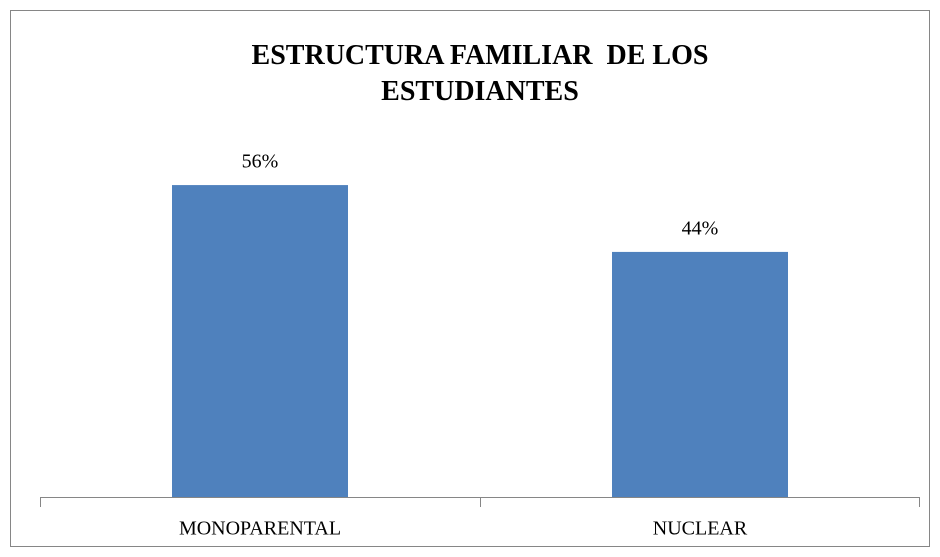  I want to click on x-tick-label: MONOPARENTAL, so click(260, 529).